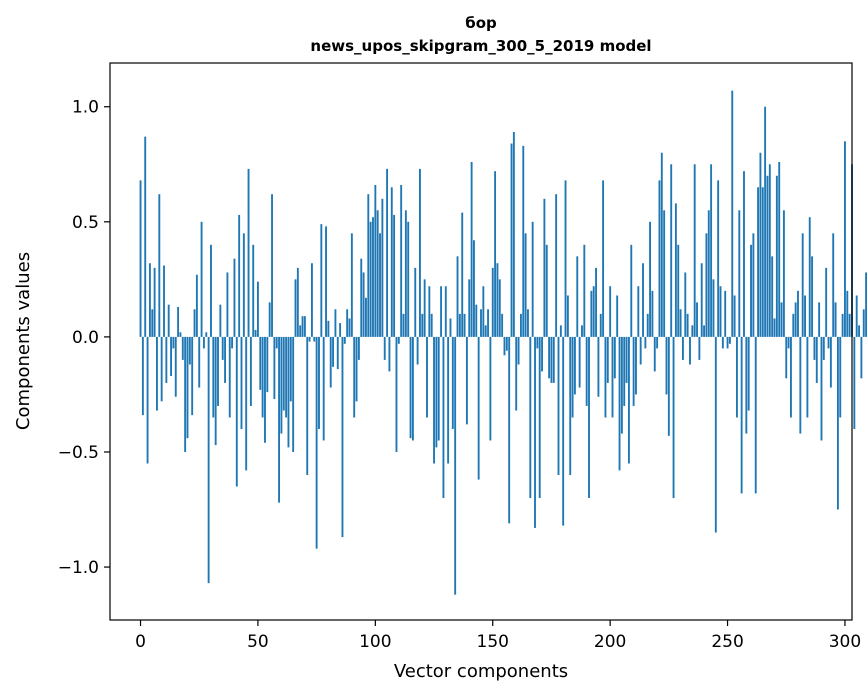 This screenshot has width=867, height=696. What do you see at coordinates (84, 338) in the screenshot?
I see `y-axis-ticks: −1.0 −0.5 0.0 0.5 1.0` at bounding box center [84, 338].